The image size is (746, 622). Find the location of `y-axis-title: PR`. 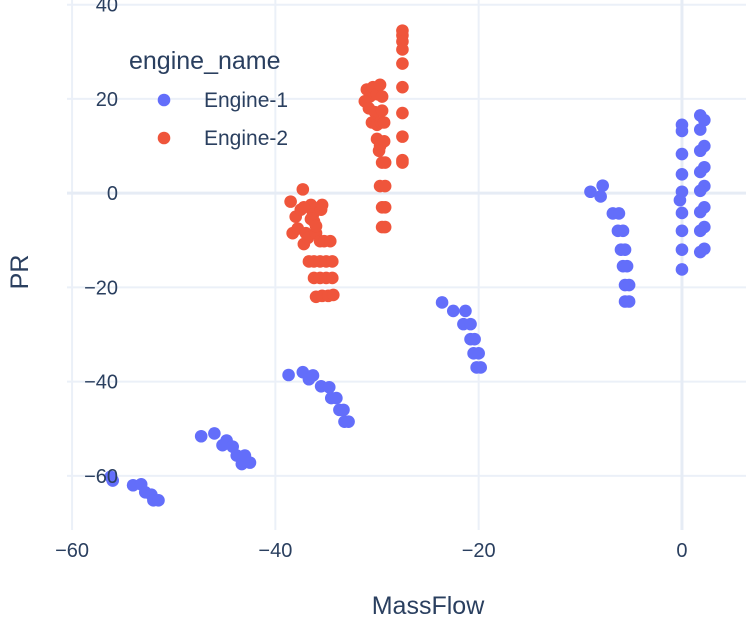

y-axis-title: PR is located at coordinates (20, 272).